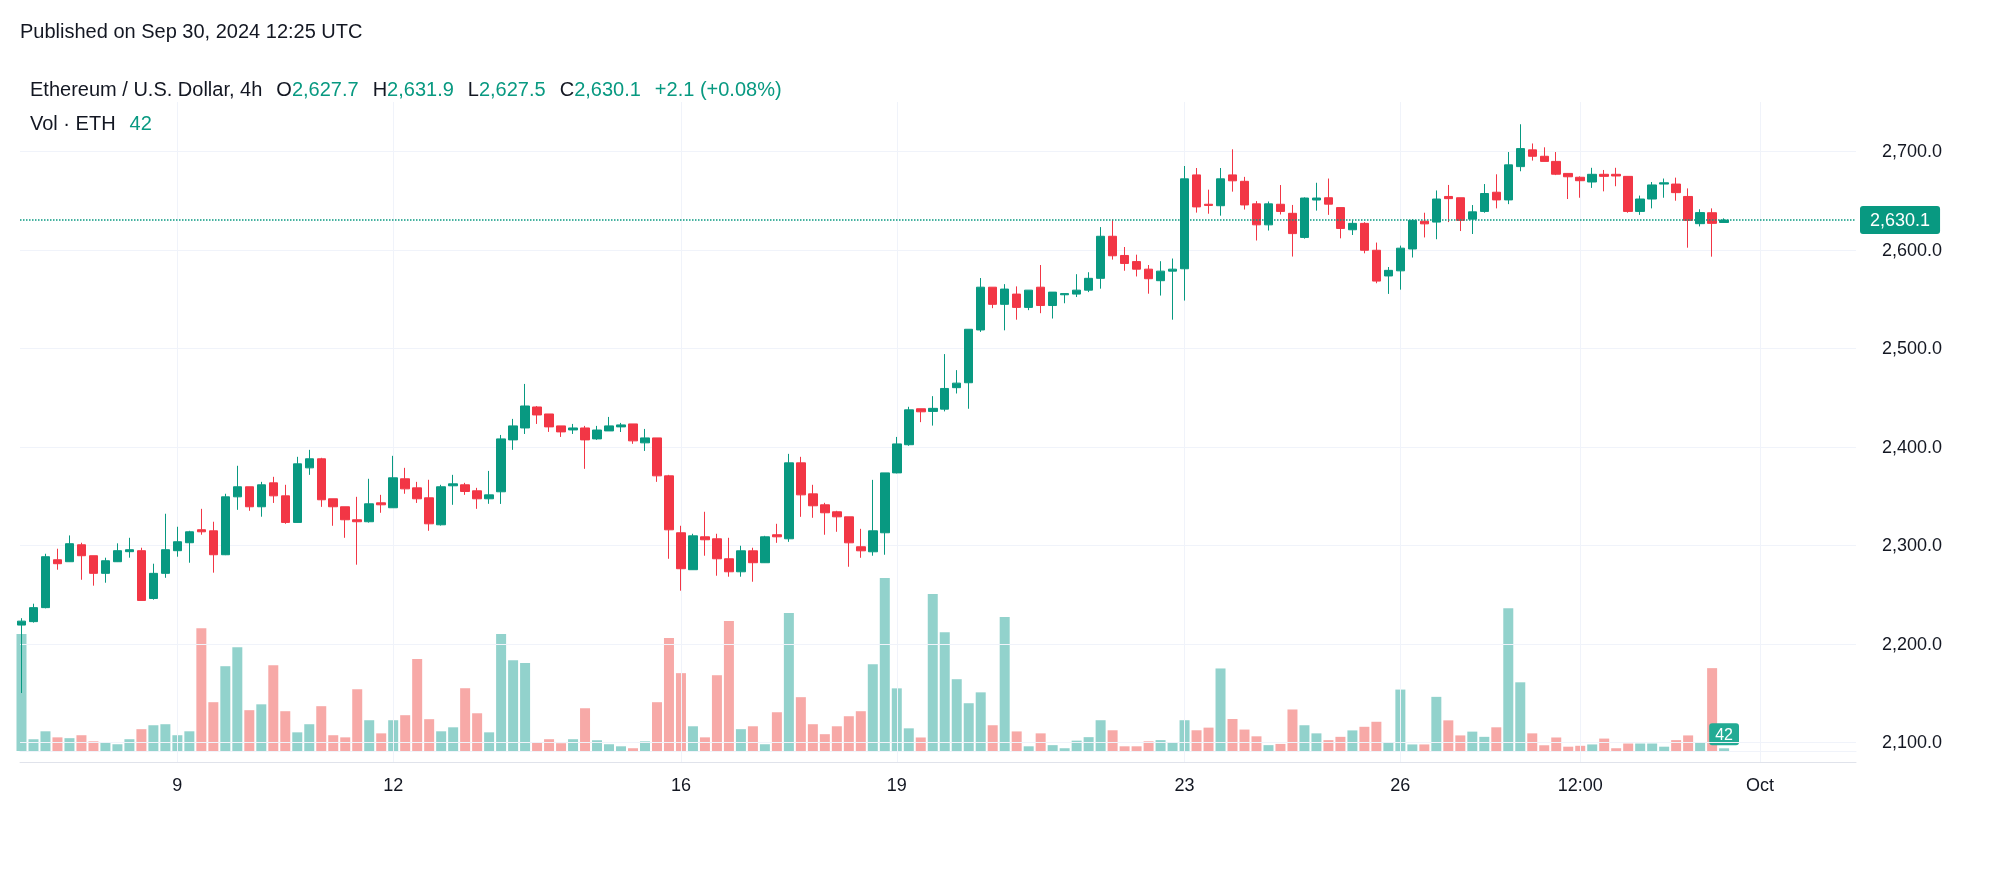 The width and height of the screenshot is (1996, 878). Describe the element at coordinates (1912, 151) in the screenshot. I see `y-tick-label: 2,700.0` at that location.